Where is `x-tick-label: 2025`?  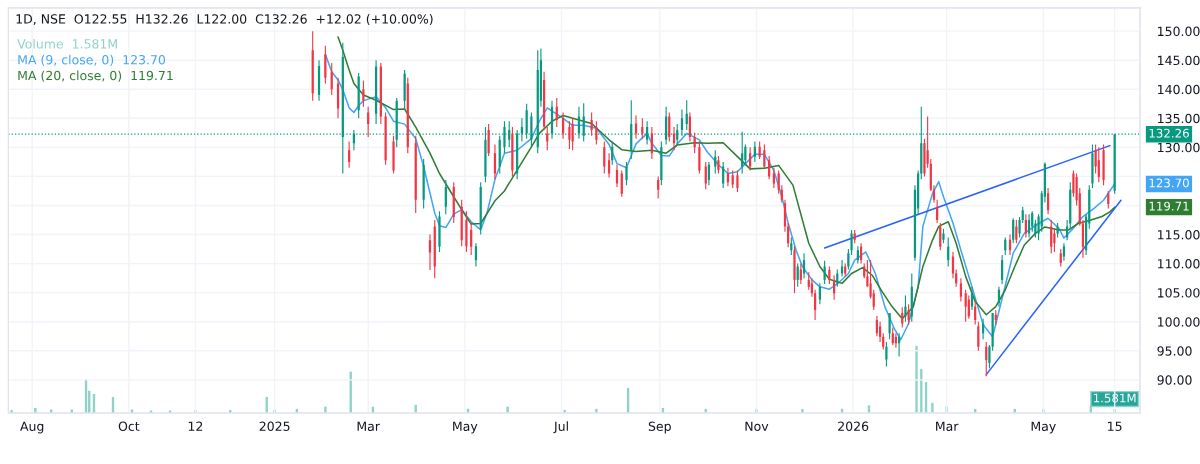
x-tick-label: 2025 is located at coordinates (274, 426).